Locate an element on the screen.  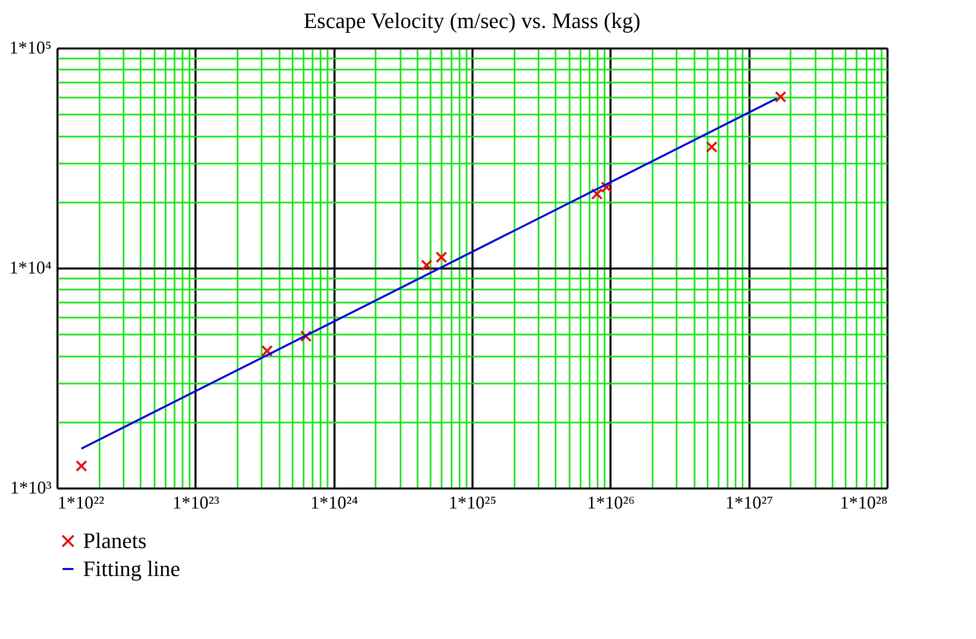
x-tick-label: 1*10²⁸ is located at coordinates (864, 502).